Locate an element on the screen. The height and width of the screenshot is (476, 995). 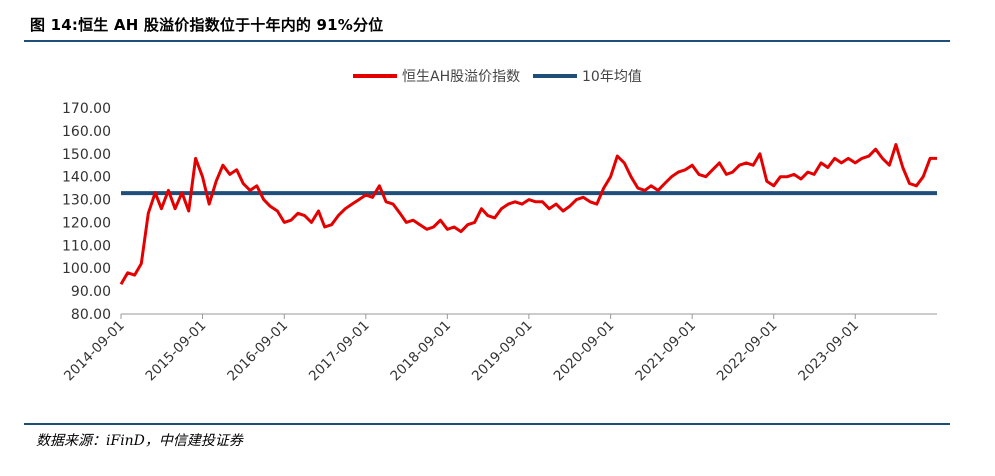
y-tick-label: 90.00 is located at coordinates (91, 292).